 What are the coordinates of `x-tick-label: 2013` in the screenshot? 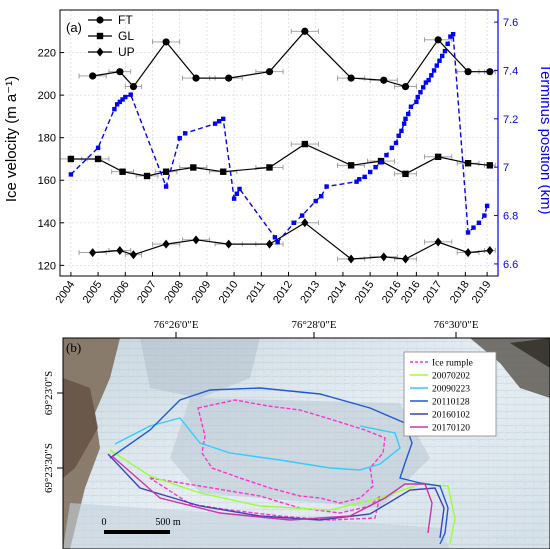 It's located at (310, 292).